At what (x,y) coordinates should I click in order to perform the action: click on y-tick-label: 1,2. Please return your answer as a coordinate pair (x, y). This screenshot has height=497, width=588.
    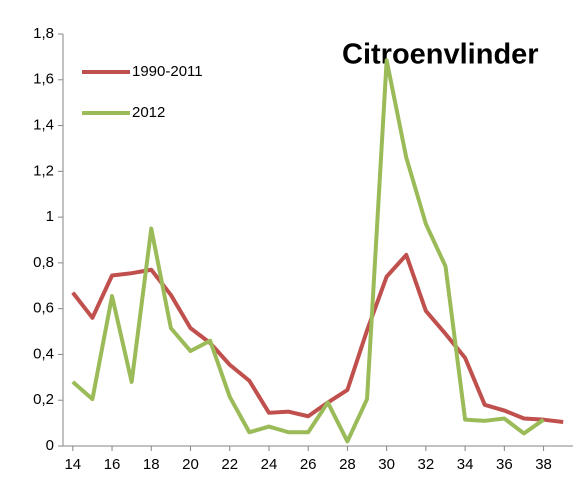
    Looking at the image, I should click on (43, 170).